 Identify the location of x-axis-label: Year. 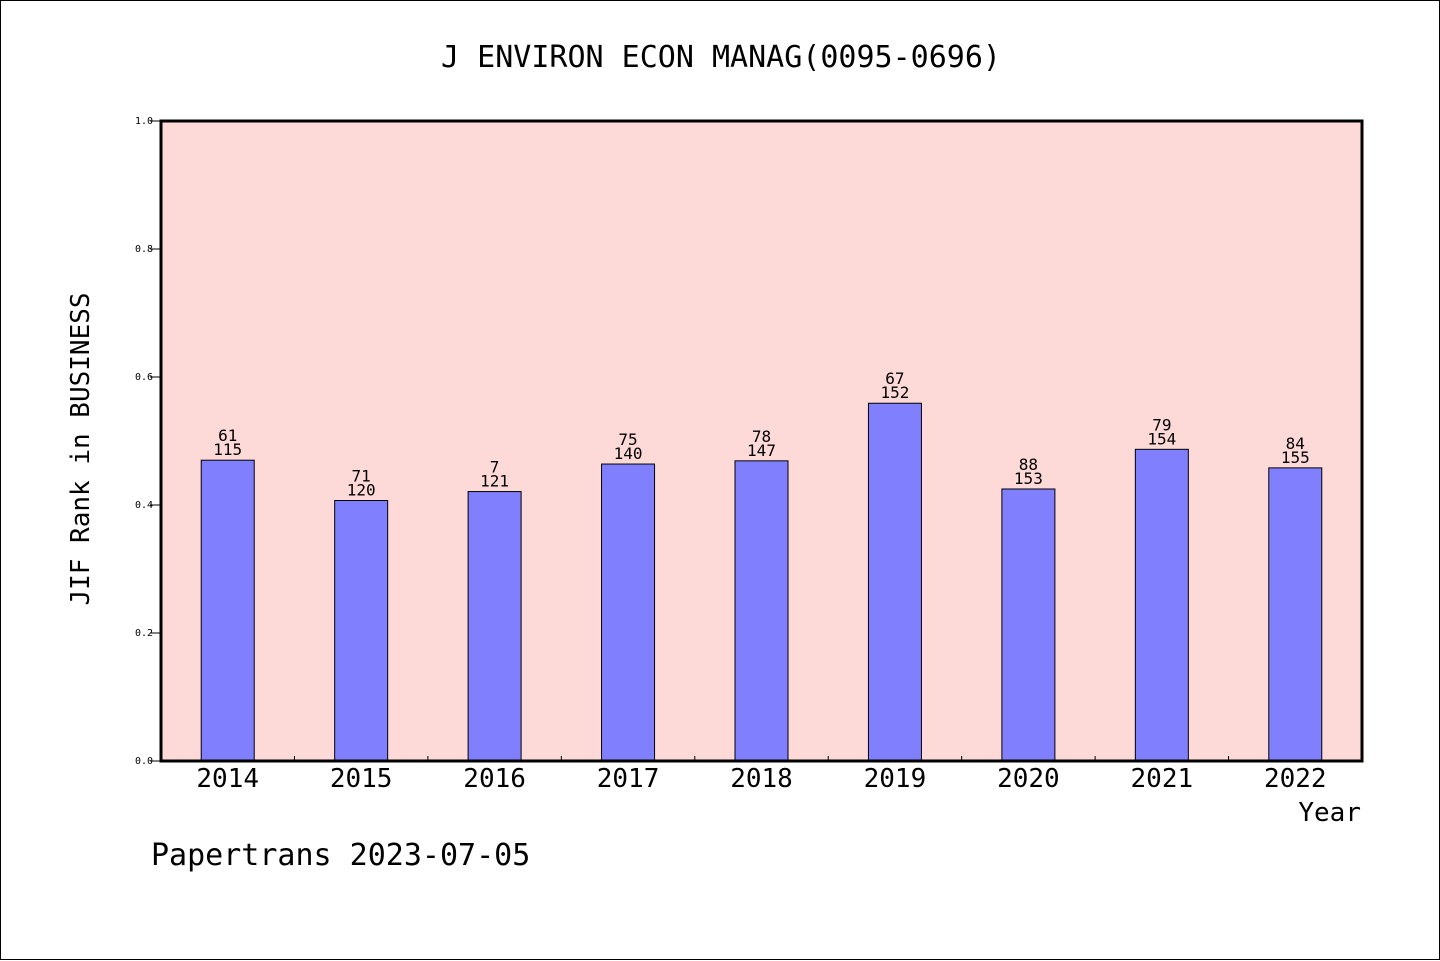
(1329, 813).